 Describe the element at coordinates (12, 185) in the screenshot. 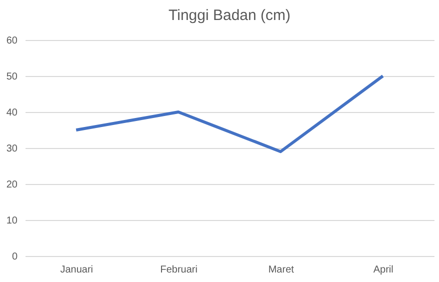

I see `y-tick-label: 20` at that location.